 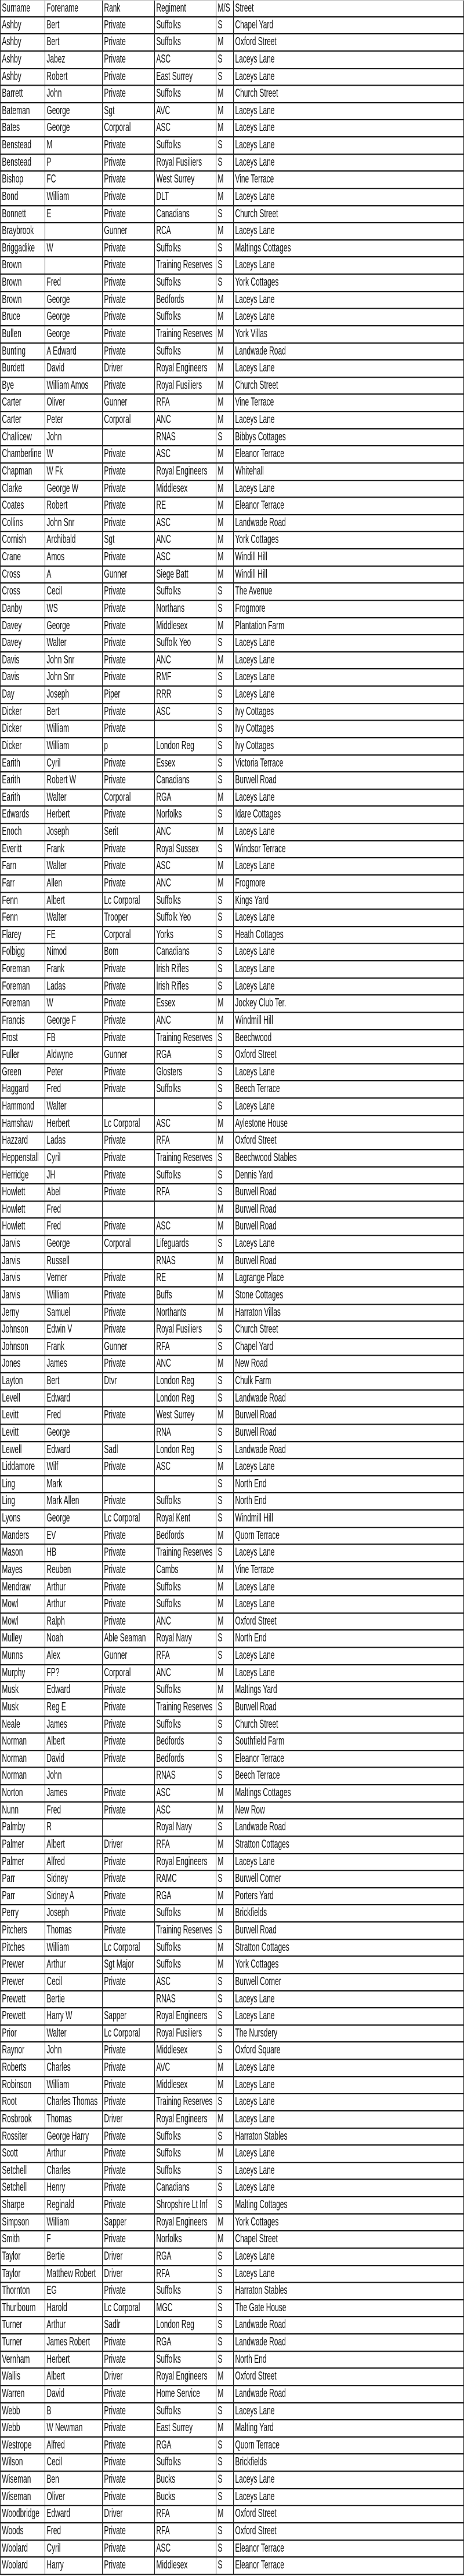 I want to click on cell-surname: Day, so click(x=23, y=695).